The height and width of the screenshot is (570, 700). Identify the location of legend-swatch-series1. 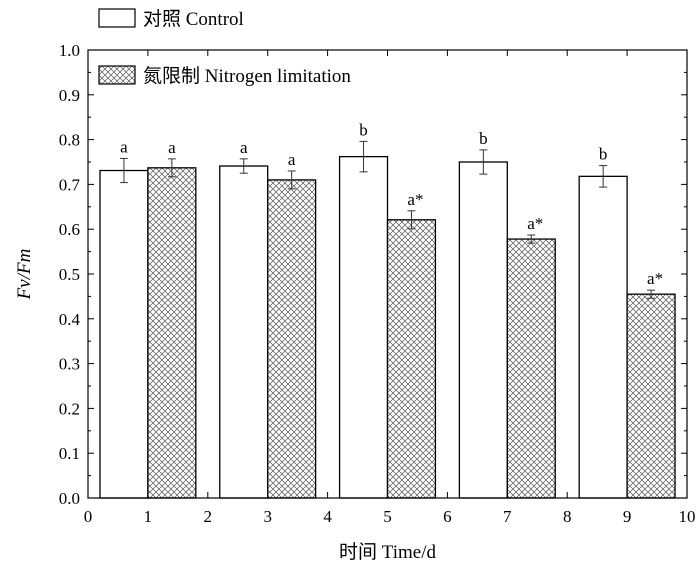
(117, 18).